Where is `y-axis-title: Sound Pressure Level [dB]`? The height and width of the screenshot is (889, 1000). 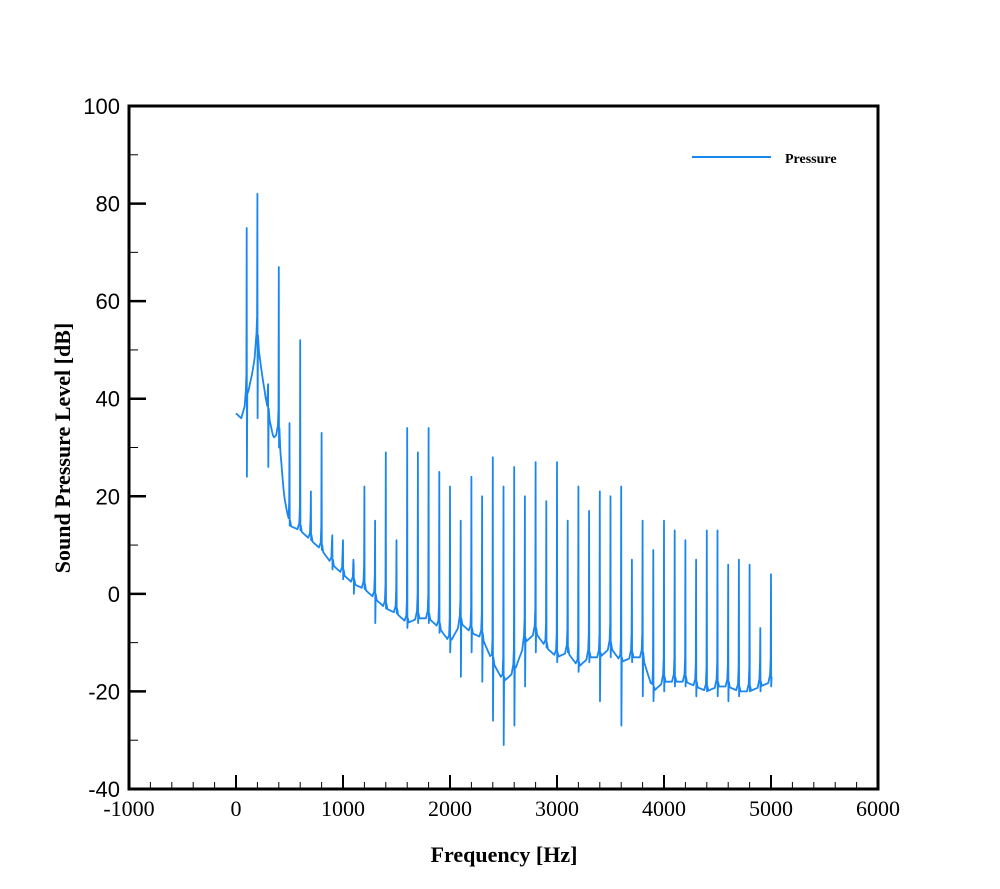
y-axis-title: Sound Pressure Level [dB] is located at coordinates (62, 448).